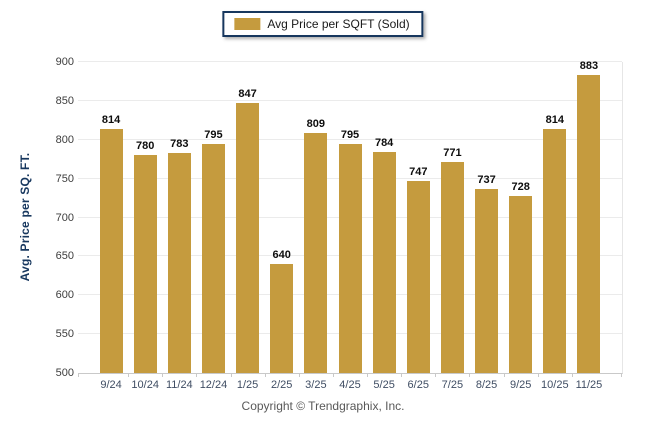 This screenshot has width=646, height=434. I want to click on bar-9/25: 728, so click(521, 277).